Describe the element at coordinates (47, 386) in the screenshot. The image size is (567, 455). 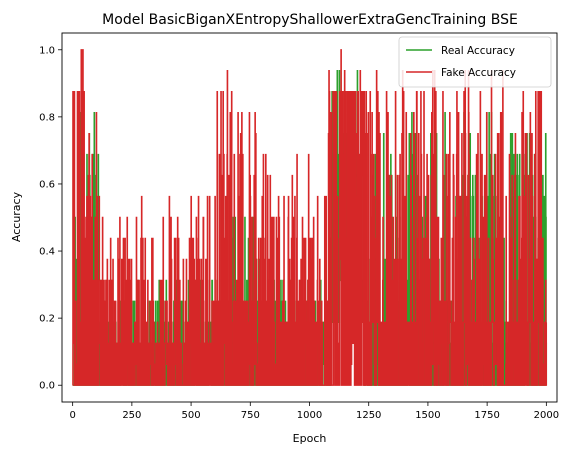
I see `y-tick-label: 0.0` at that location.